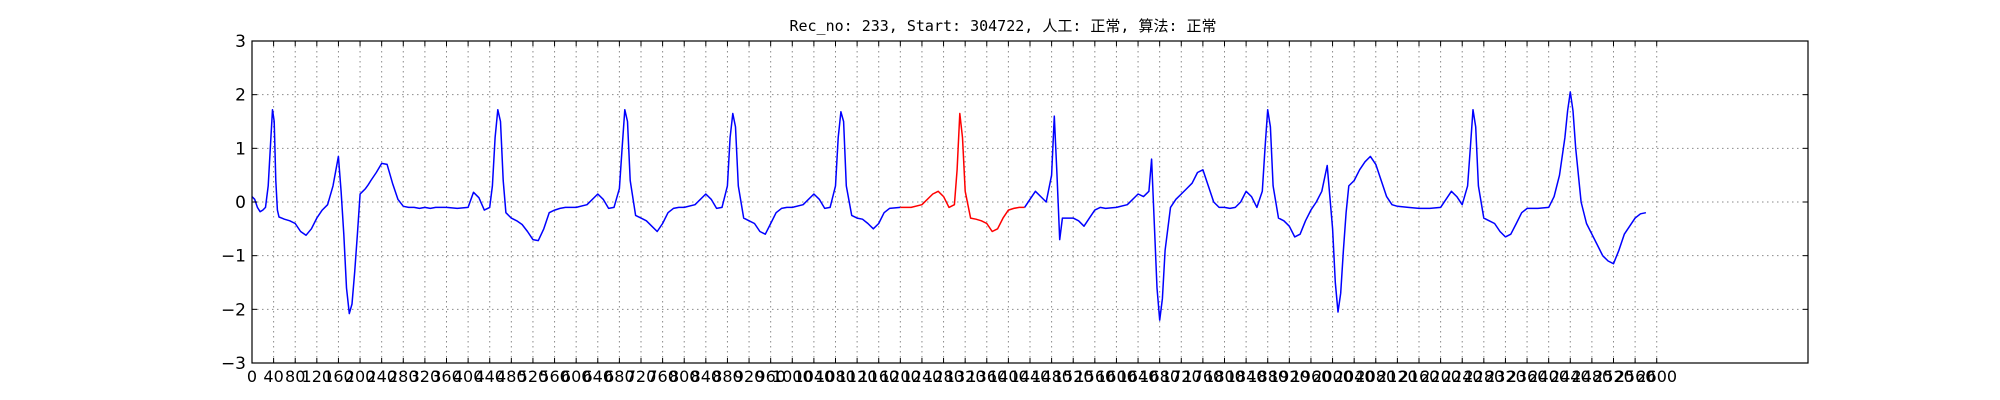  Describe the element at coordinates (770, 376) in the screenshot. I see `x-tick-label: 960` at that location.